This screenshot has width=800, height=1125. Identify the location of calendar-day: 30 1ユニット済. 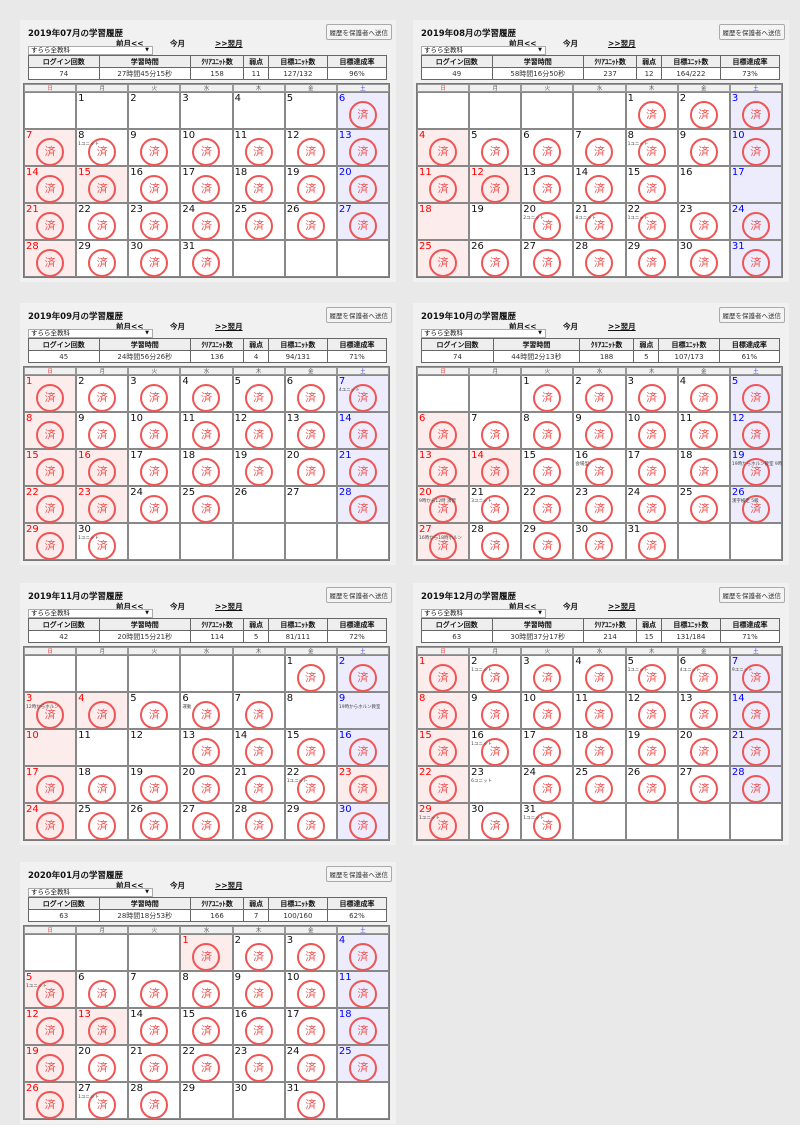
(102, 541).